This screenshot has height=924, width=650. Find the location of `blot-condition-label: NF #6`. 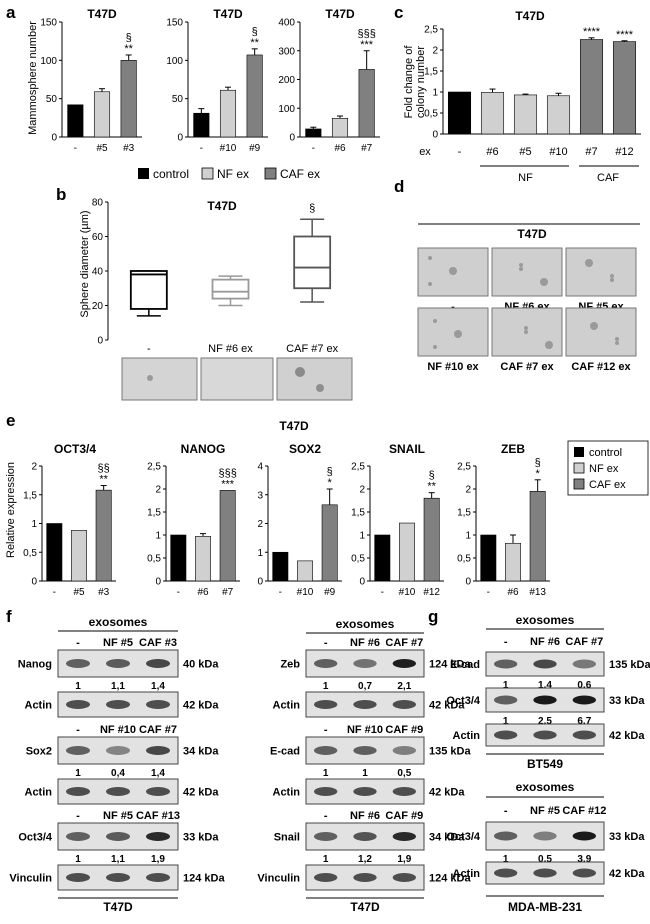

blot-condition-label: NF #6 is located at coordinates (545, 642).